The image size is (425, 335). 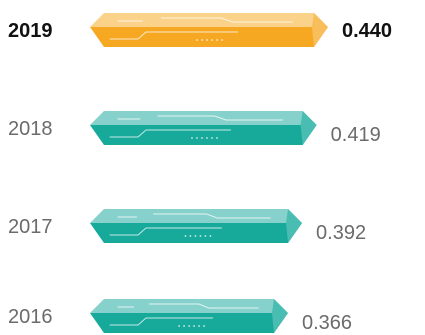 What do you see at coordinates (203, 118) in the screenshot?
I see `bar-top-2018` at bounding box center [203, 118].